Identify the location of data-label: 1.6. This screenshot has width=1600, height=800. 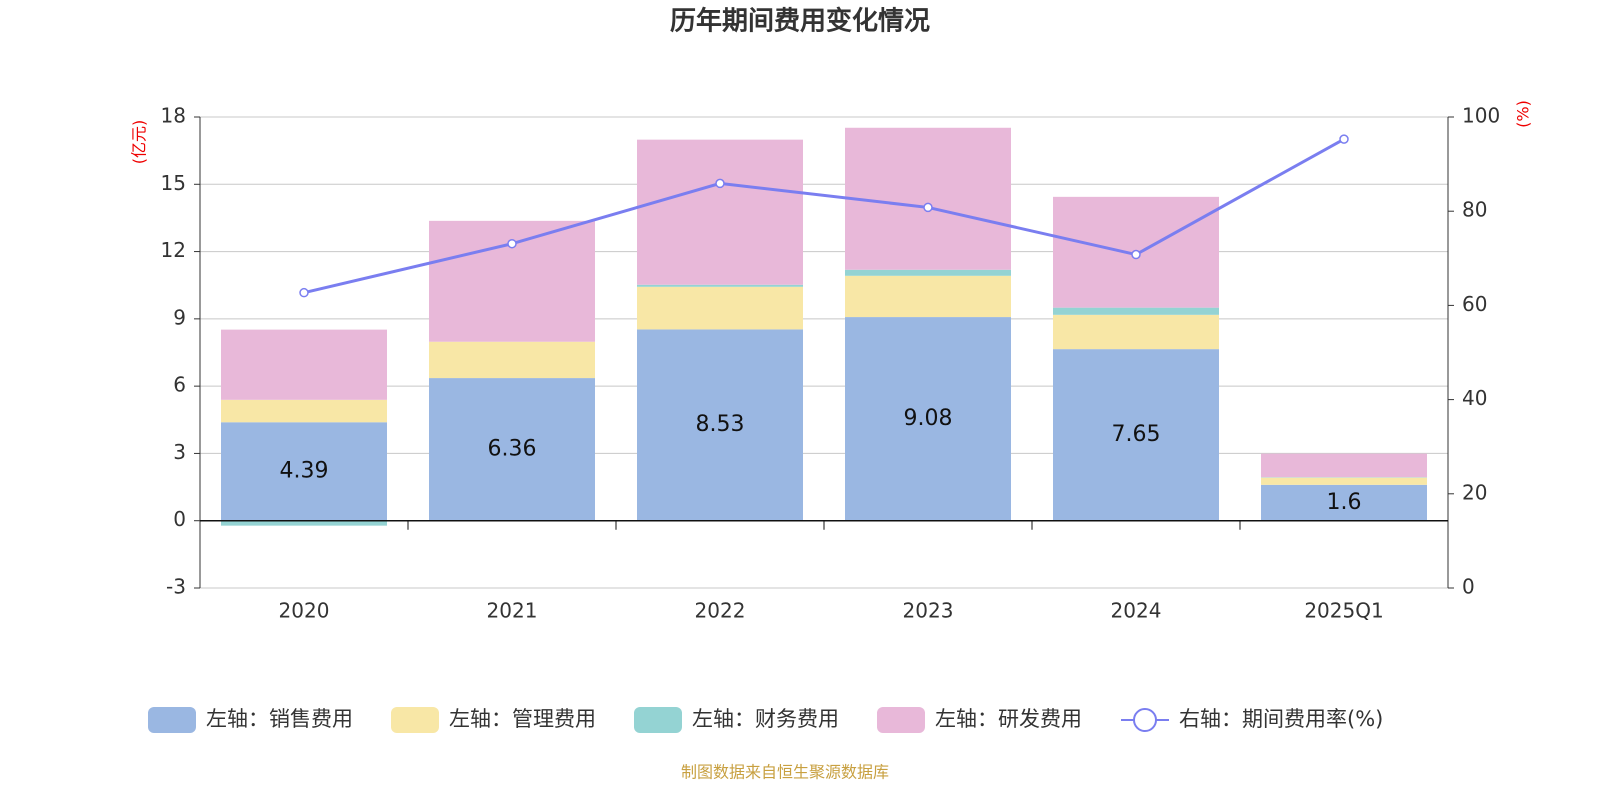
(1344, 502).